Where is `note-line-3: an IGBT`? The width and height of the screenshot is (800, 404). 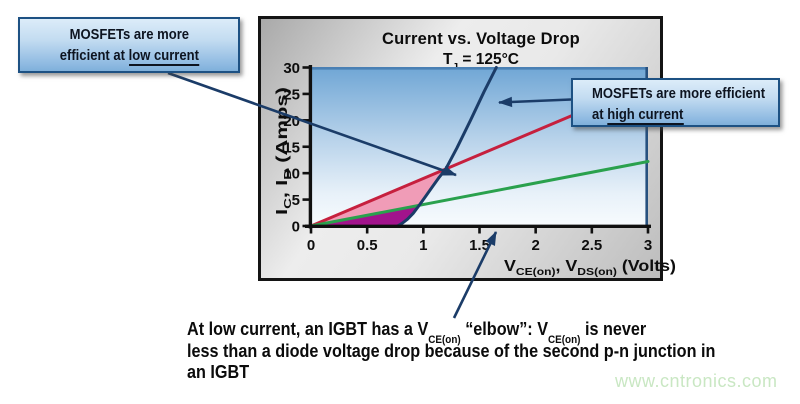
note-line-3: an IGBT is located at coordinates (218, 372).